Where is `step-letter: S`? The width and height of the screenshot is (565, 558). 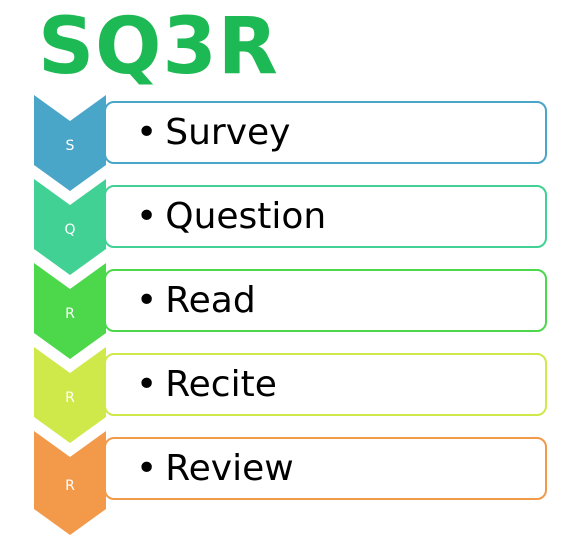 step-letter: S is located at coordinates (70, 146).